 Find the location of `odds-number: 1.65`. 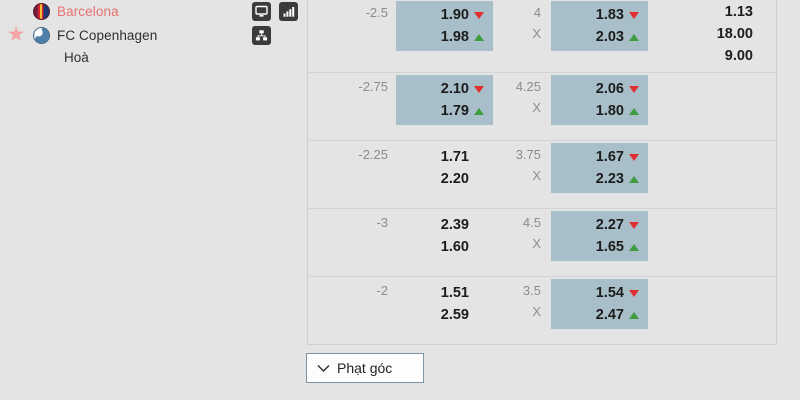

odds-number: 1.65 is located at coordinates (609, 247).